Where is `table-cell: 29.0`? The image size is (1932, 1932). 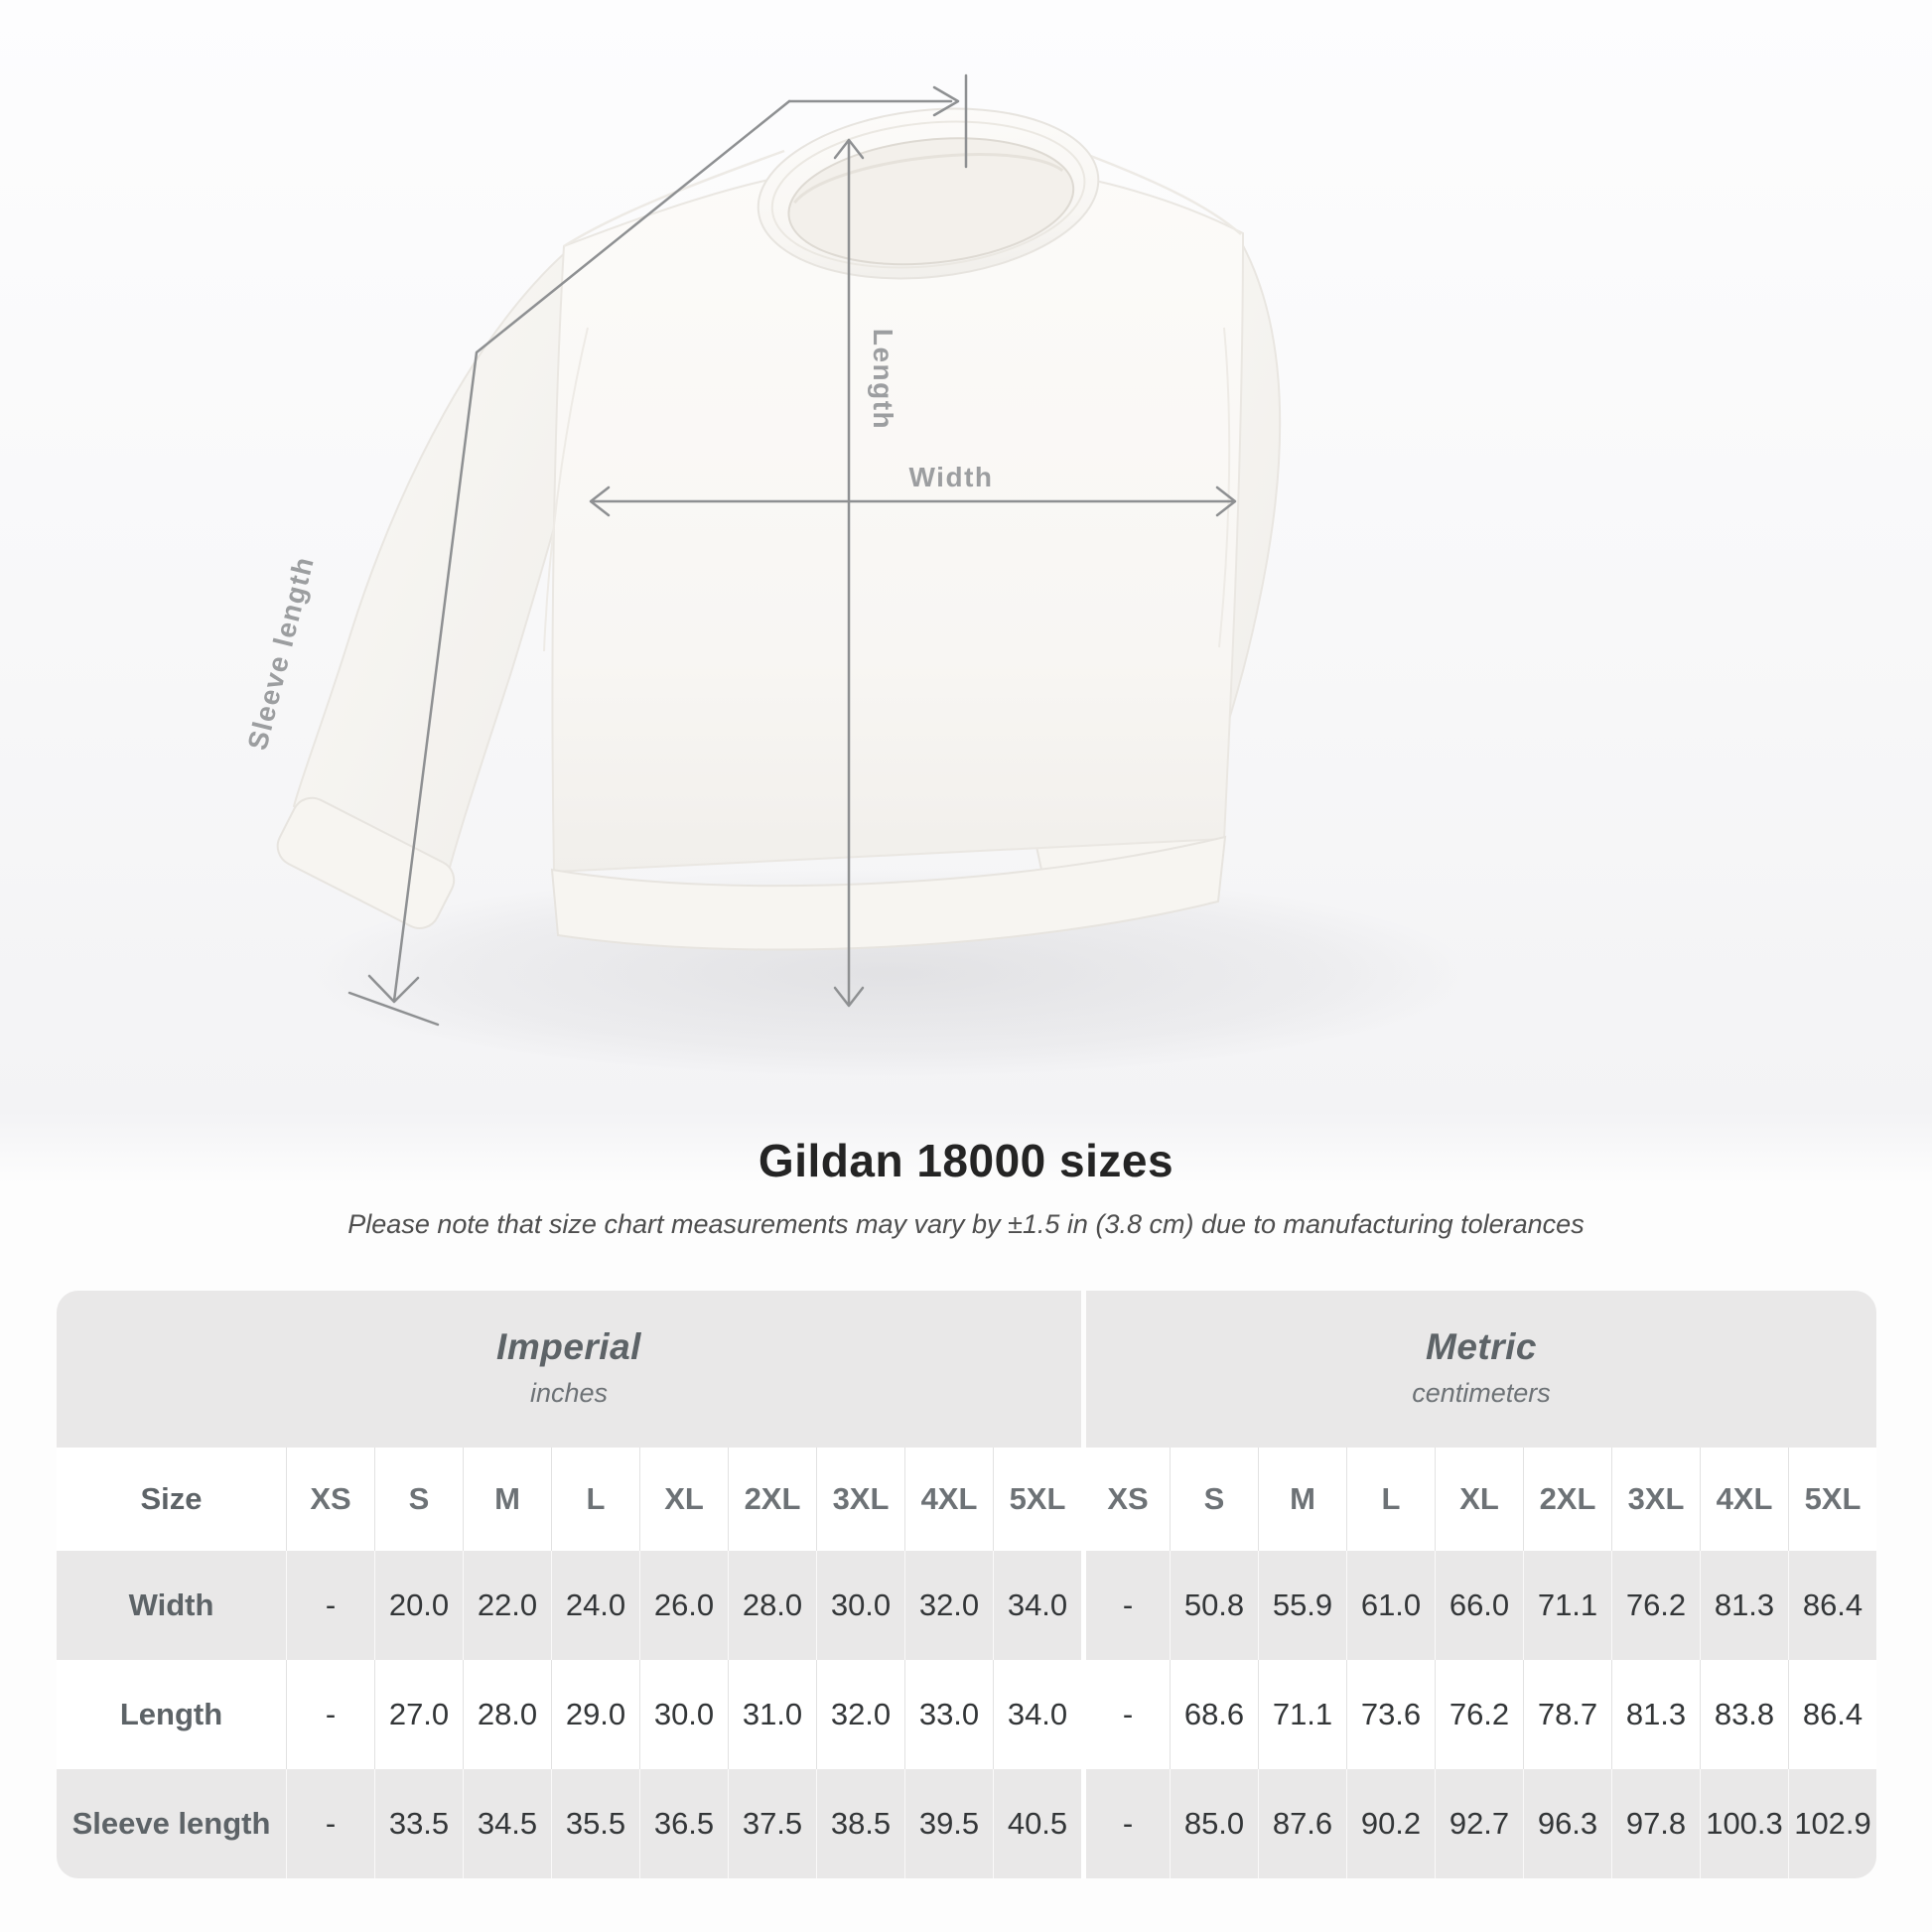 table-cell: 29.0 is located at coordinates (595, 1714).